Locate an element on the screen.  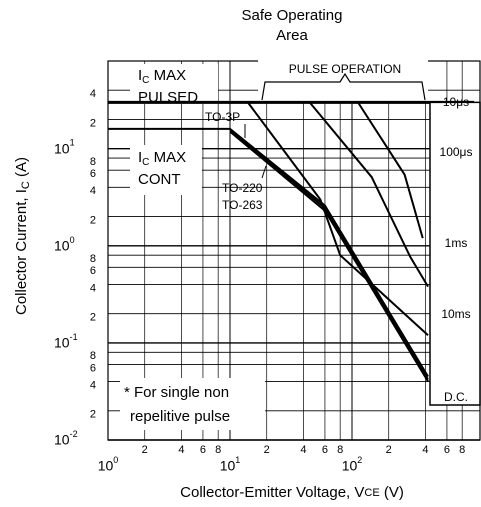
package-label: TO-263 is located at coordinates (242, 205).